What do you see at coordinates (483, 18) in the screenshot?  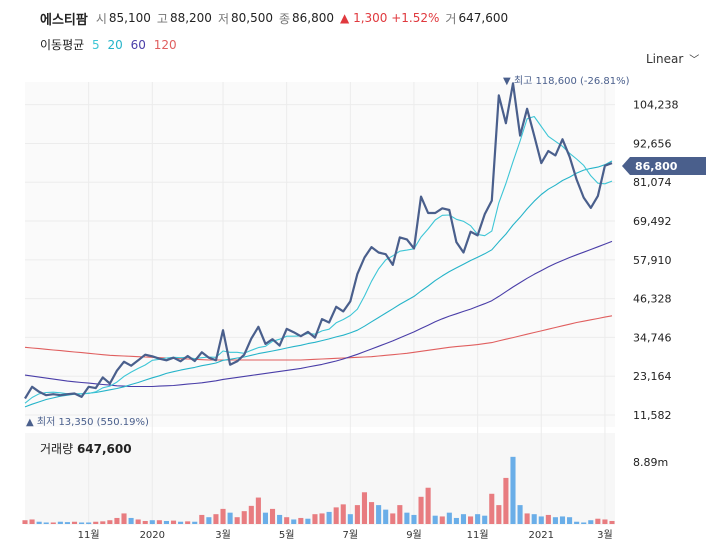 I see `volume-value: 647,600` at bounding box center [483, 18].